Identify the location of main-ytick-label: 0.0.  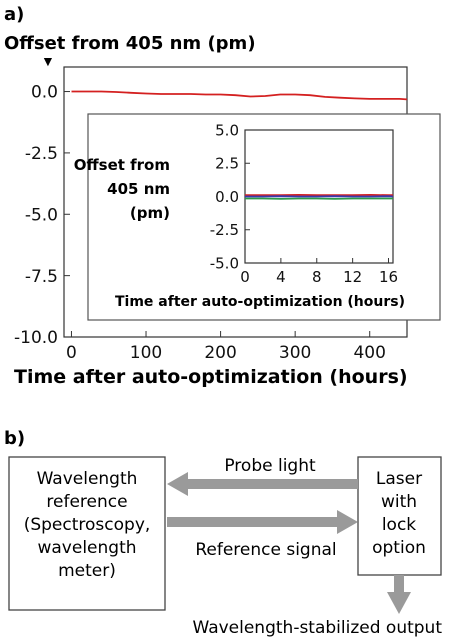
(44, 93).